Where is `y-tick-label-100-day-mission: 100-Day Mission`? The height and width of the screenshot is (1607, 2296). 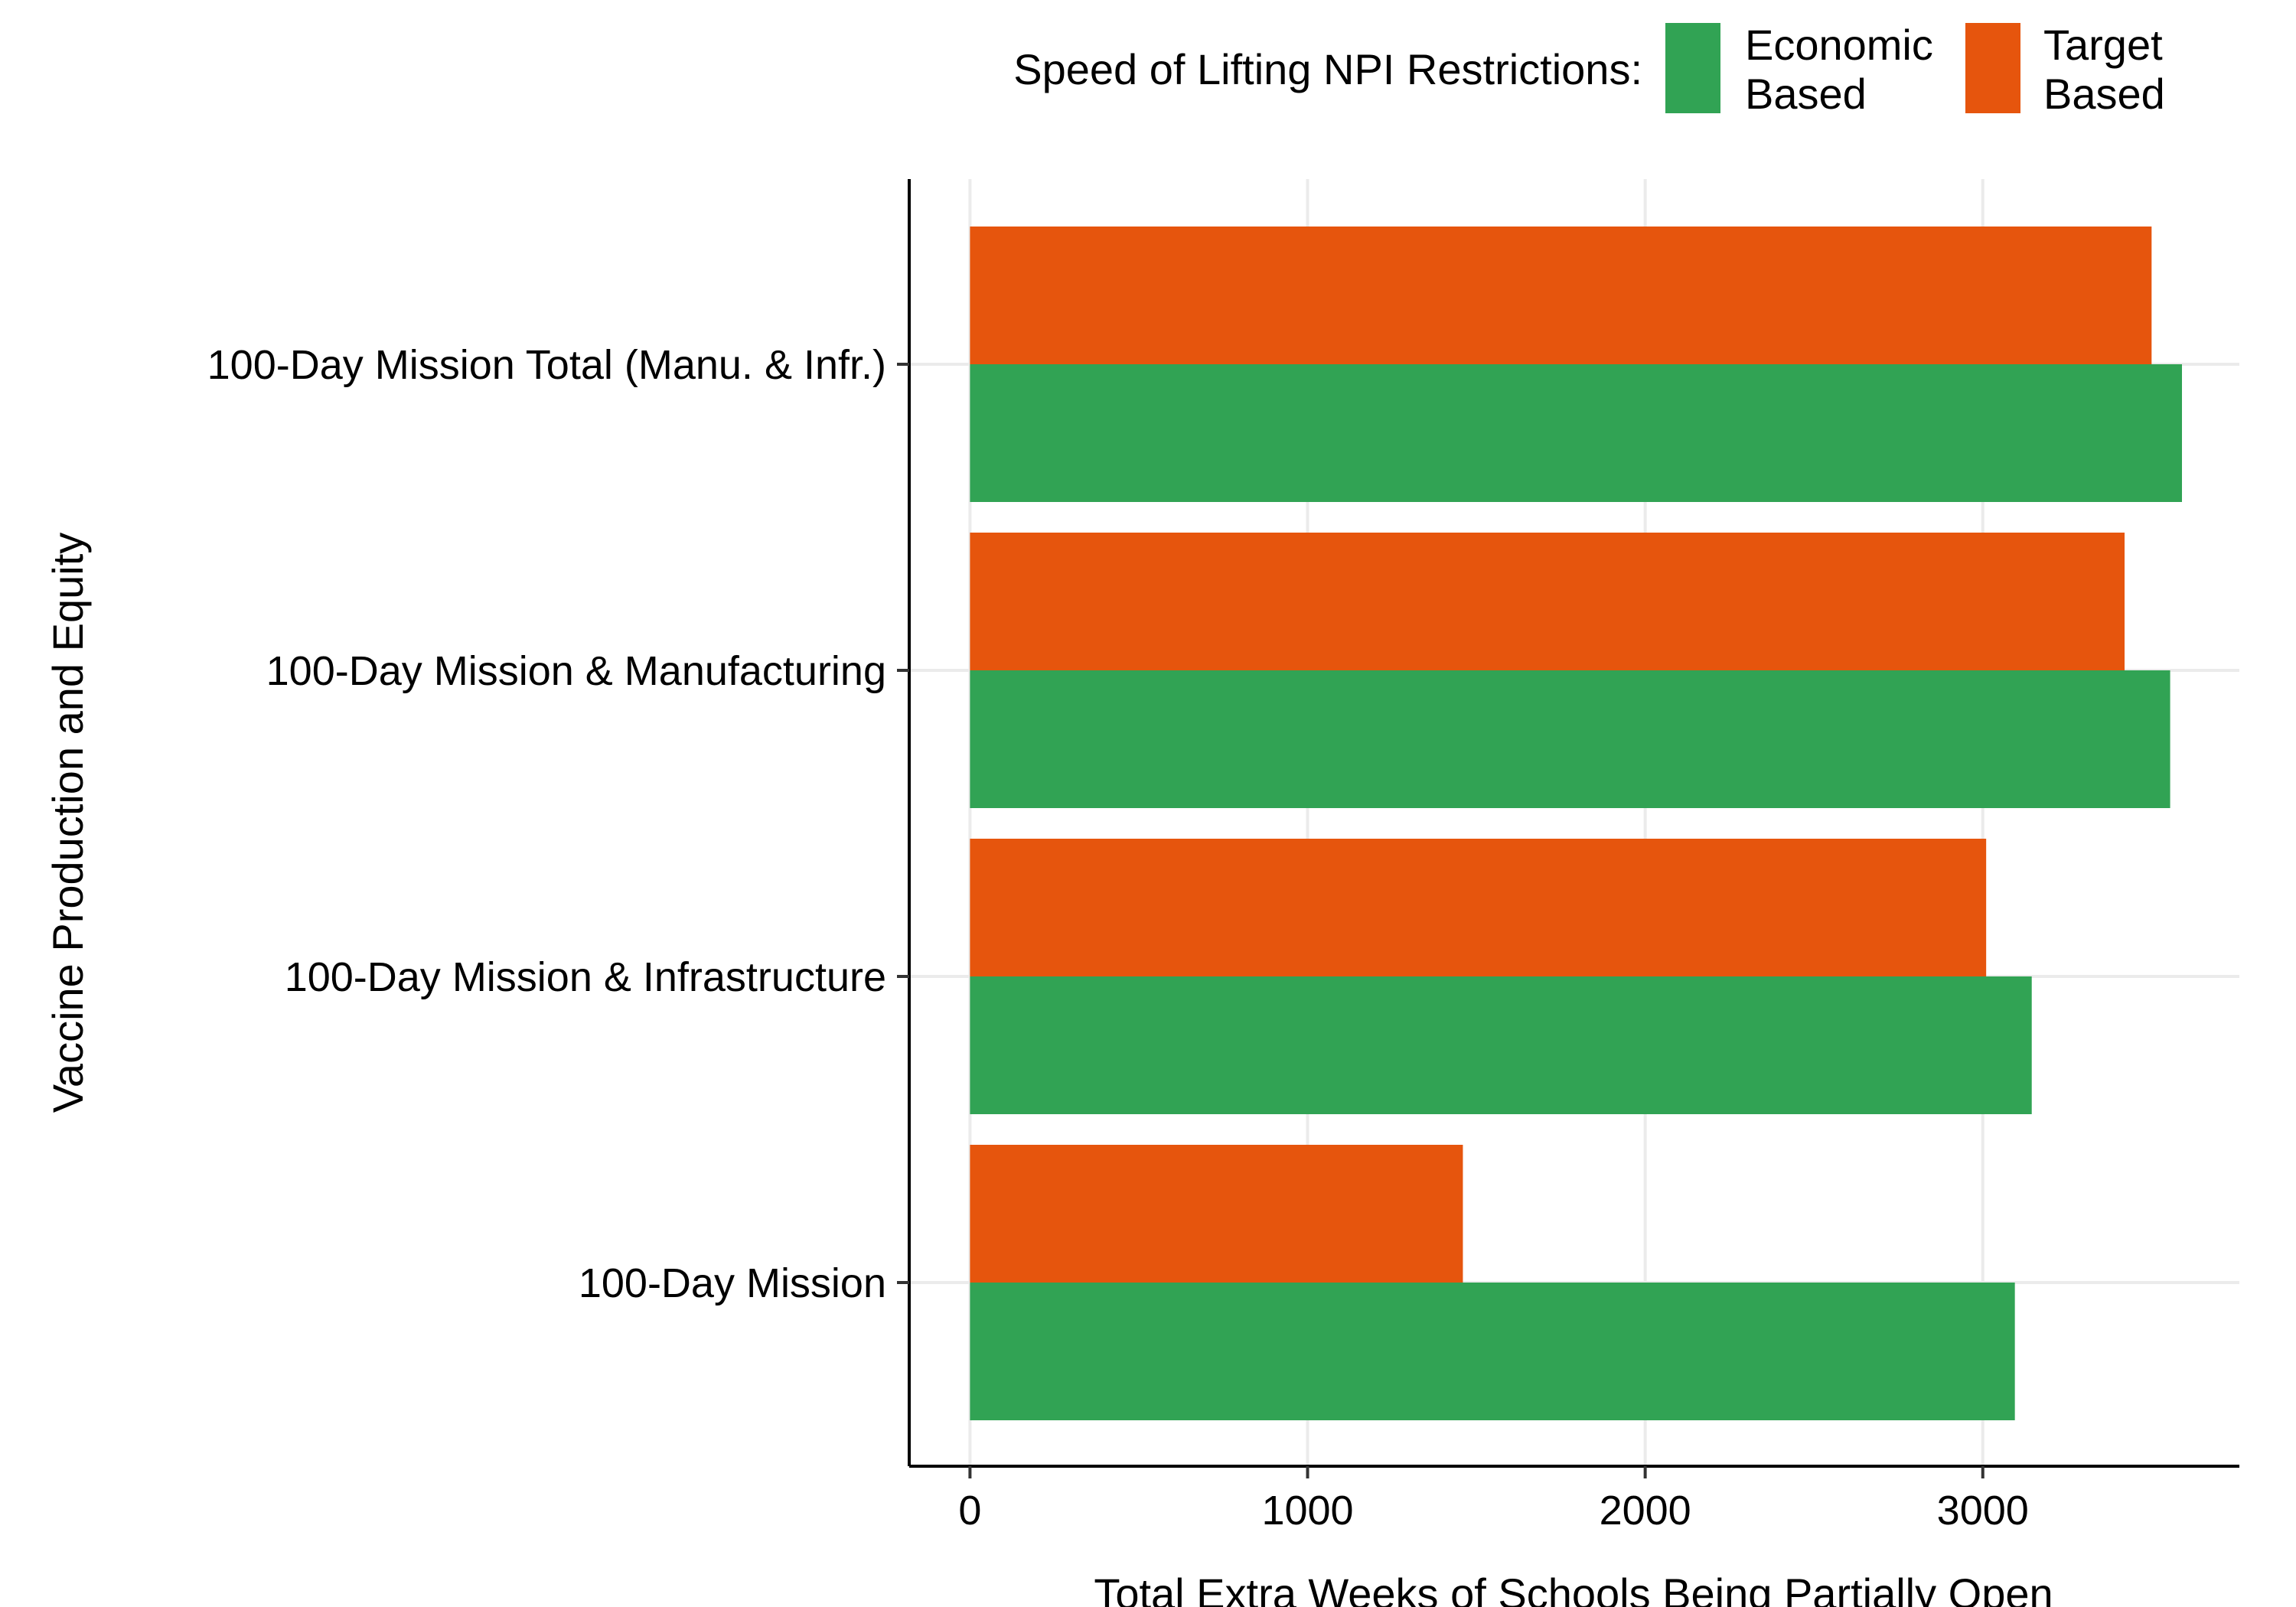 y-tick-label-100-day-mission: 100-Day Mission is located at coordinates (732, 1283).